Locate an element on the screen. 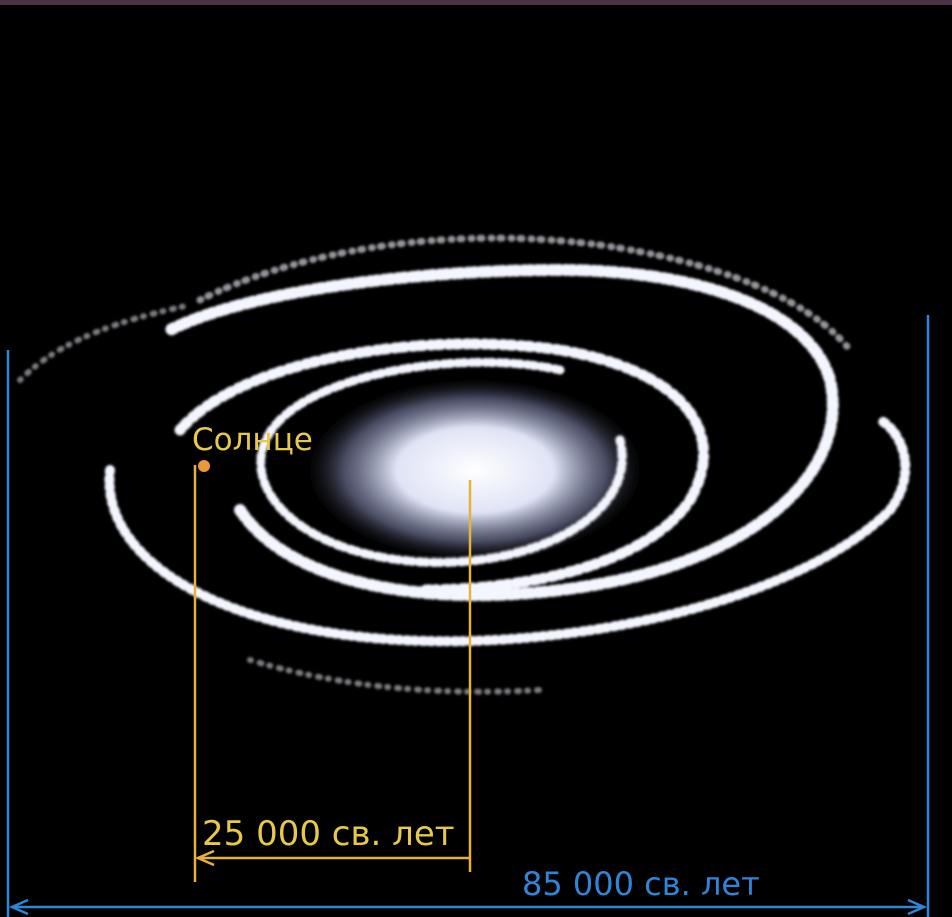 This screenshot has width=952, height=917. arm-faint-bottom is located at coordinates (395, 676).